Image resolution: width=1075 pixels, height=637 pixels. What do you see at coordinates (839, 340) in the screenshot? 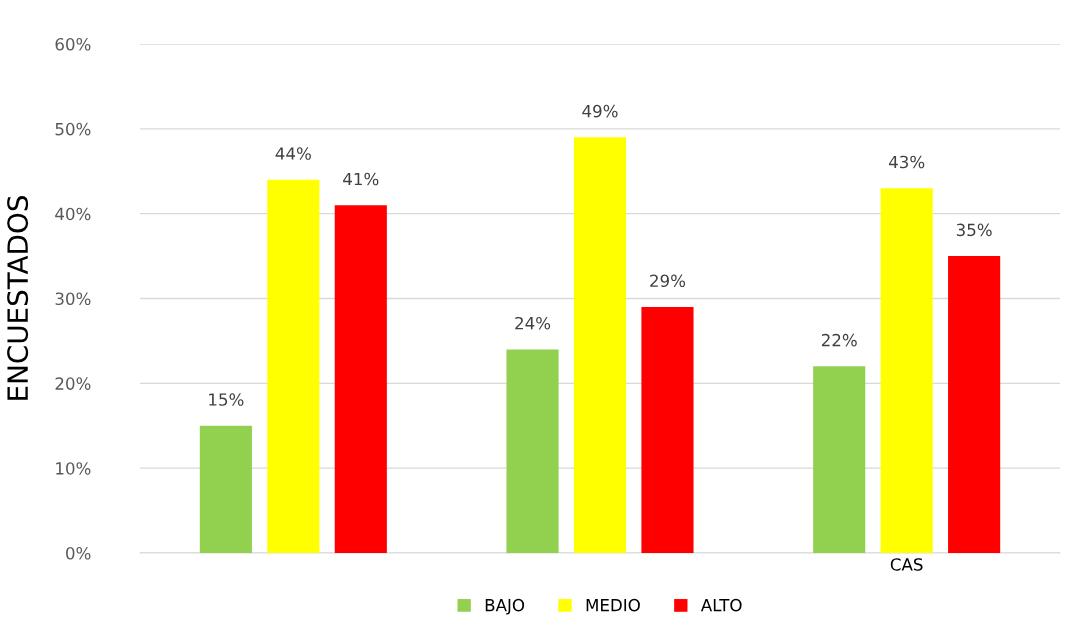
I see `data-label: 22%` at bounding box center [839, 340].